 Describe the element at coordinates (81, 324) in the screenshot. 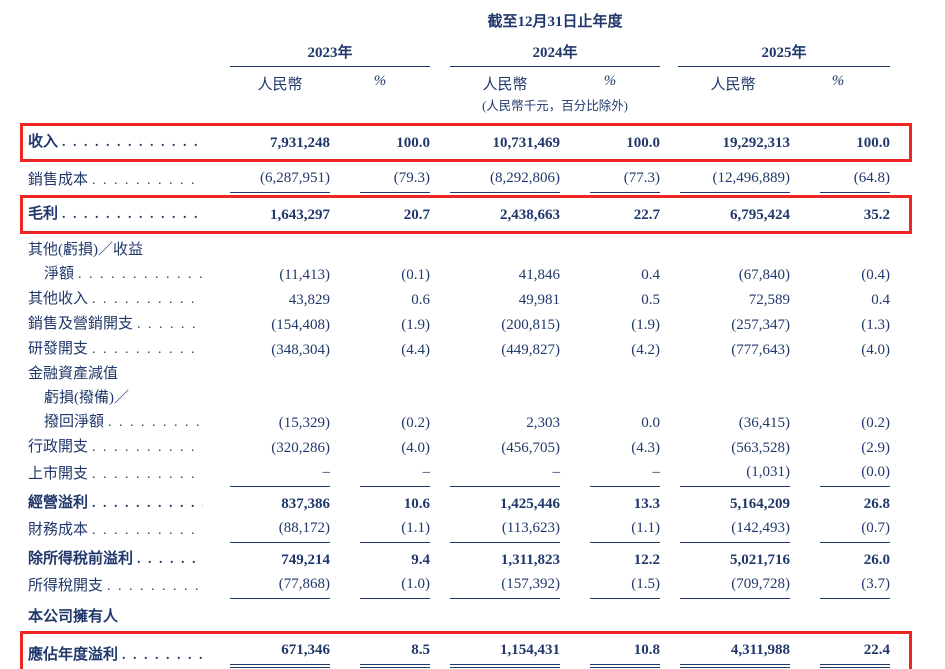

I see `row-label-text: 銷售及營銷開支` at that location.